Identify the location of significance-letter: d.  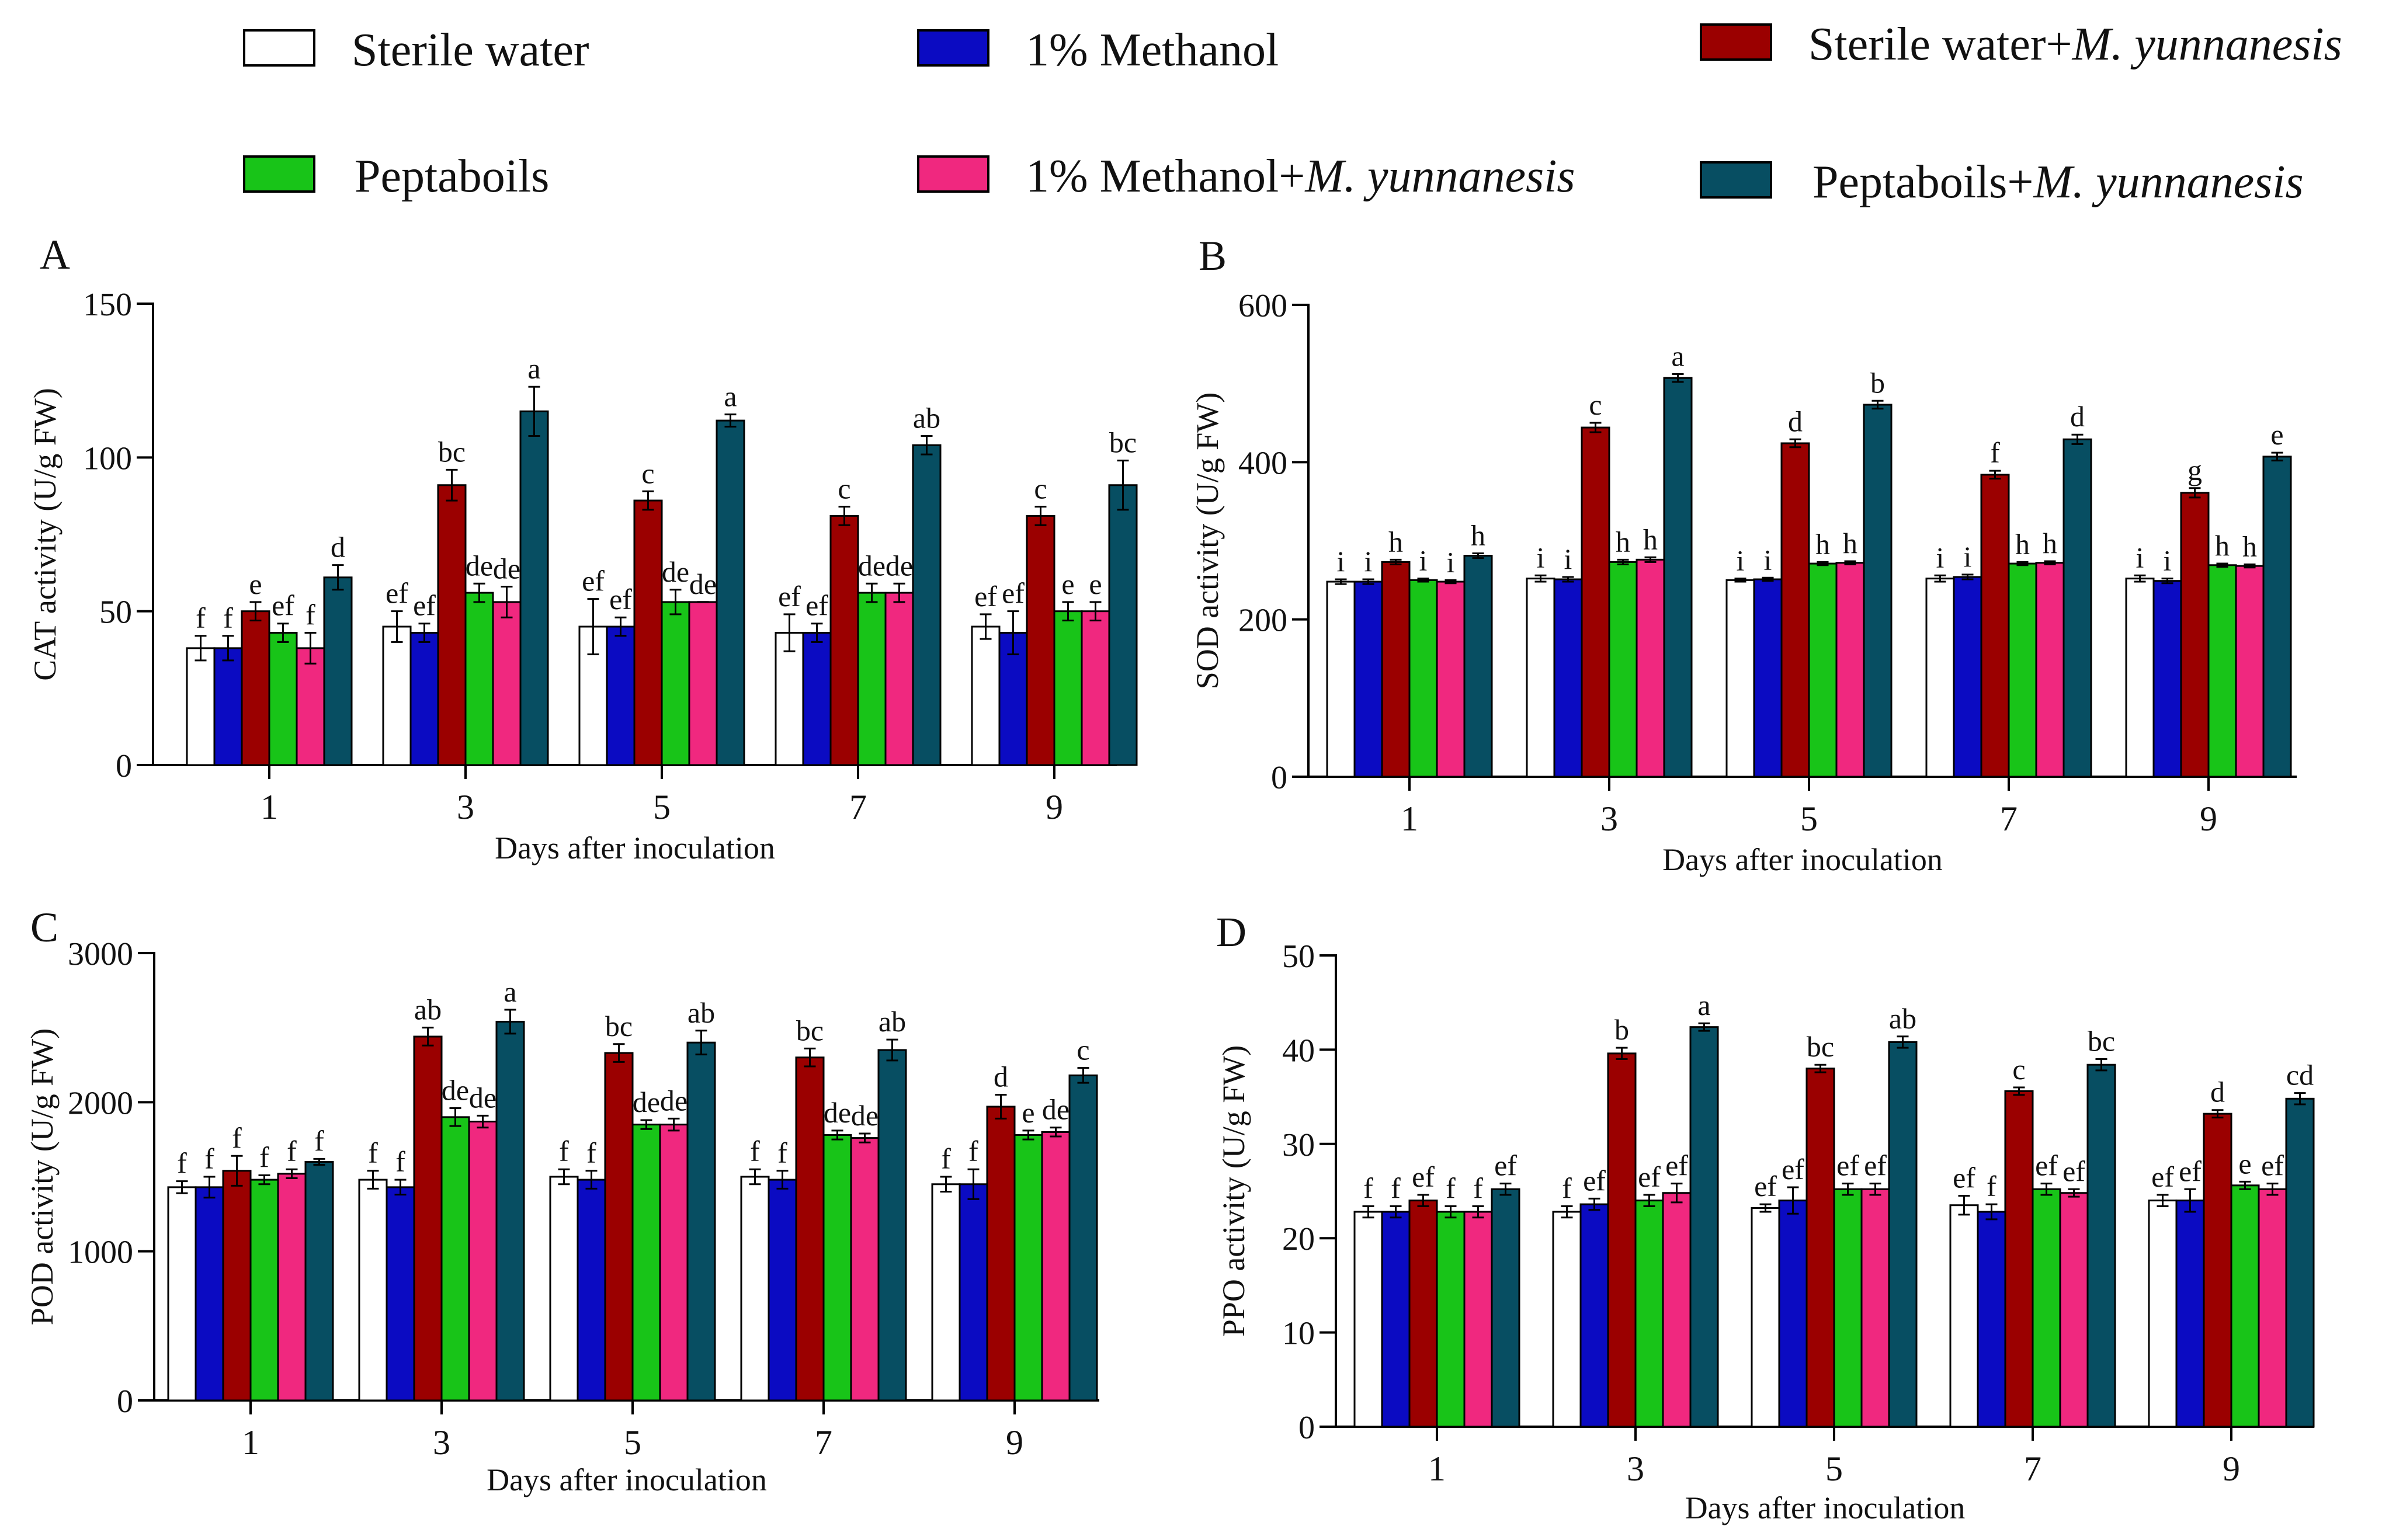
(2077, 416).